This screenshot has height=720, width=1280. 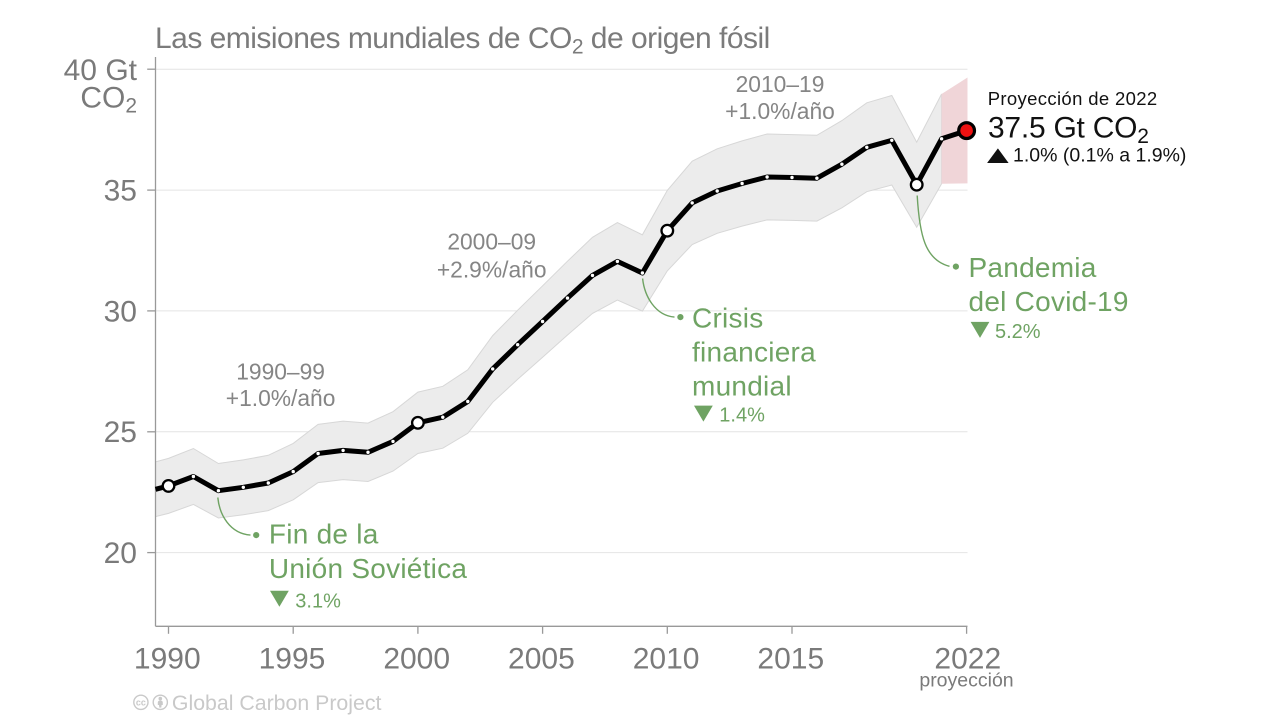 I want to click on svg-text: Crisis, so click(x=728, y=318).